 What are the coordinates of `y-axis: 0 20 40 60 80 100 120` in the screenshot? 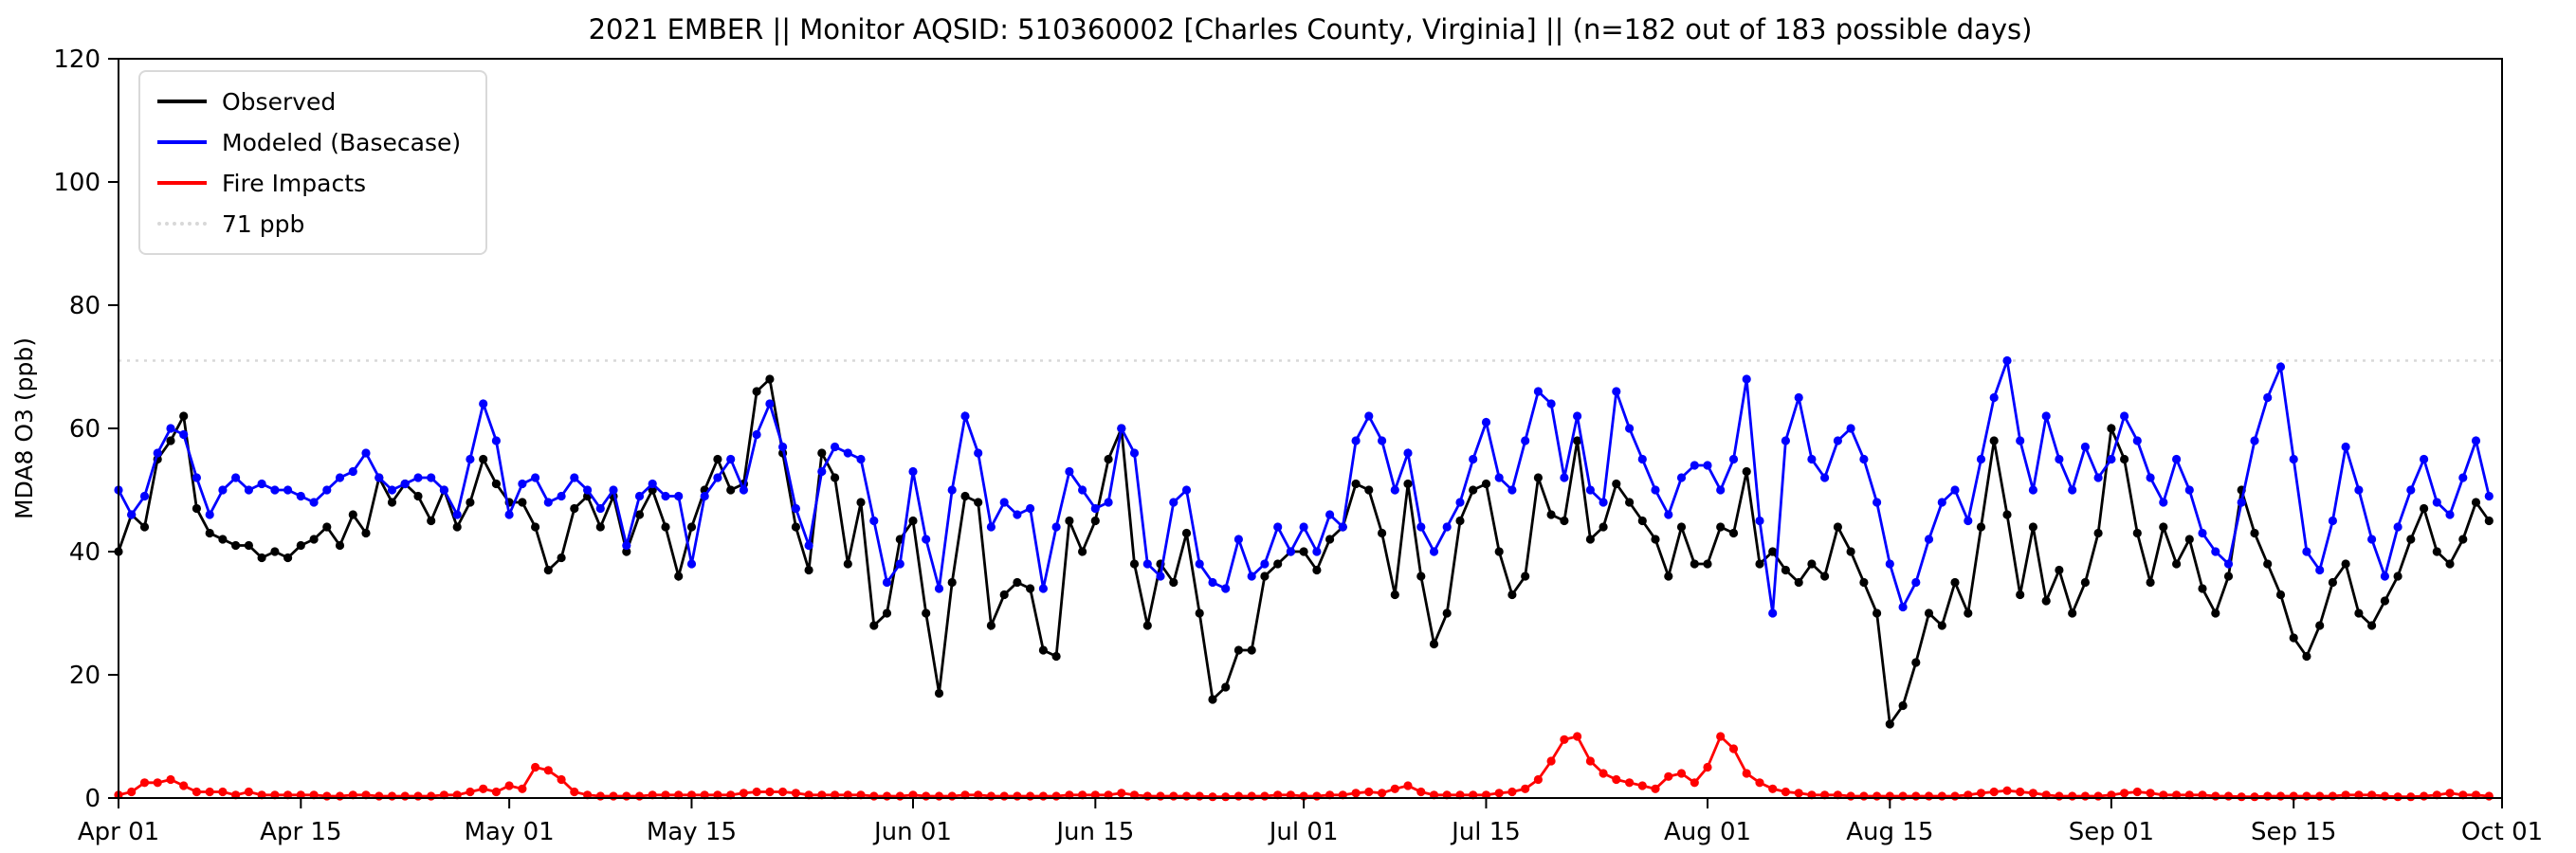 It's located at (86, 429).